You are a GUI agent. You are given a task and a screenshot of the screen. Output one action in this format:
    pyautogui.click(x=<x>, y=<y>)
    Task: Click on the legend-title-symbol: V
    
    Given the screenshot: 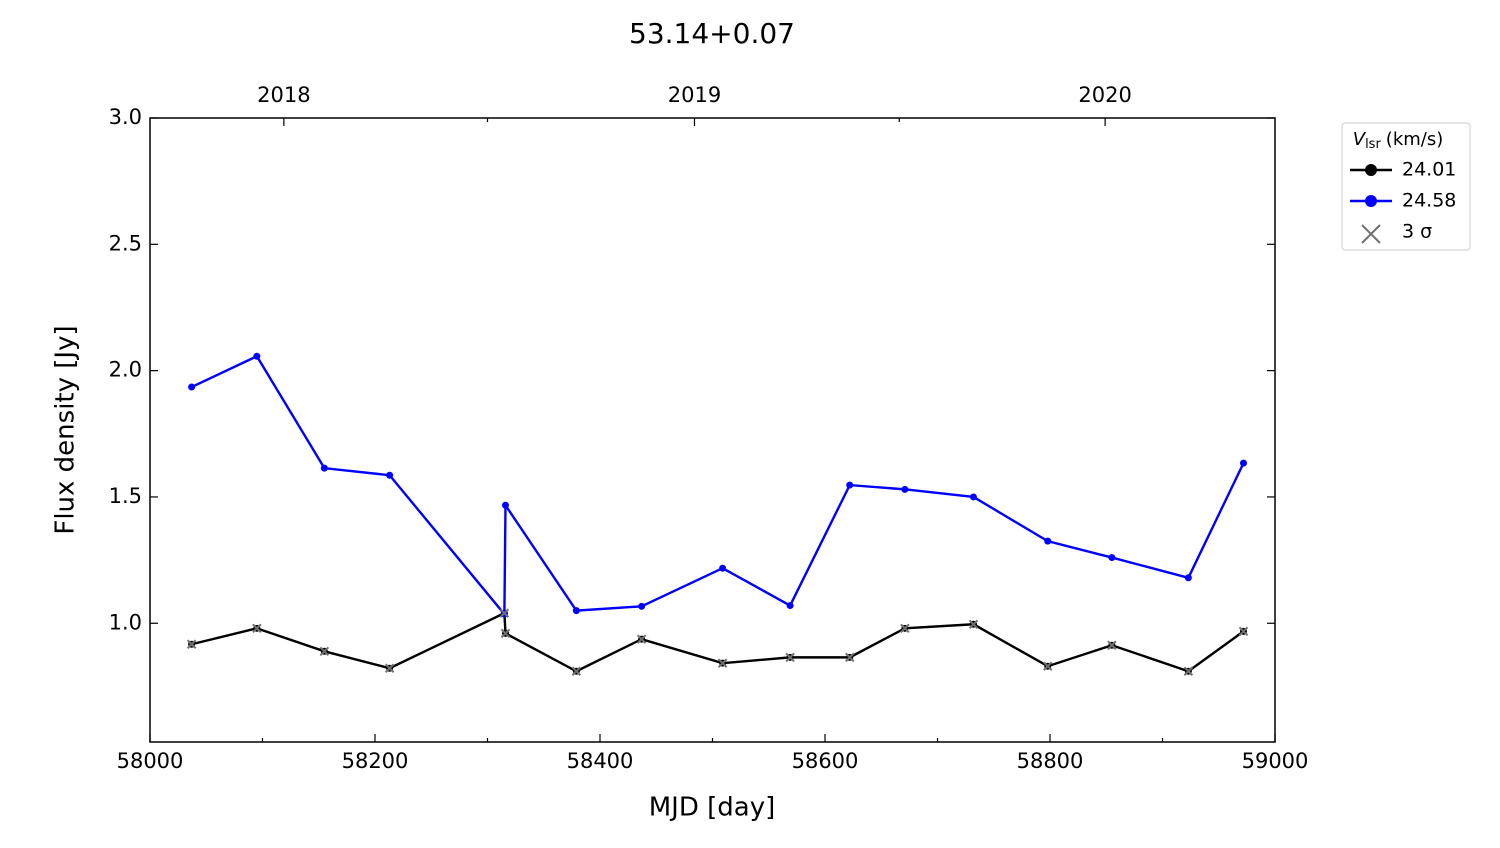 What is the action you would take?
    pyautogui.click(x=1360, y=139)
    